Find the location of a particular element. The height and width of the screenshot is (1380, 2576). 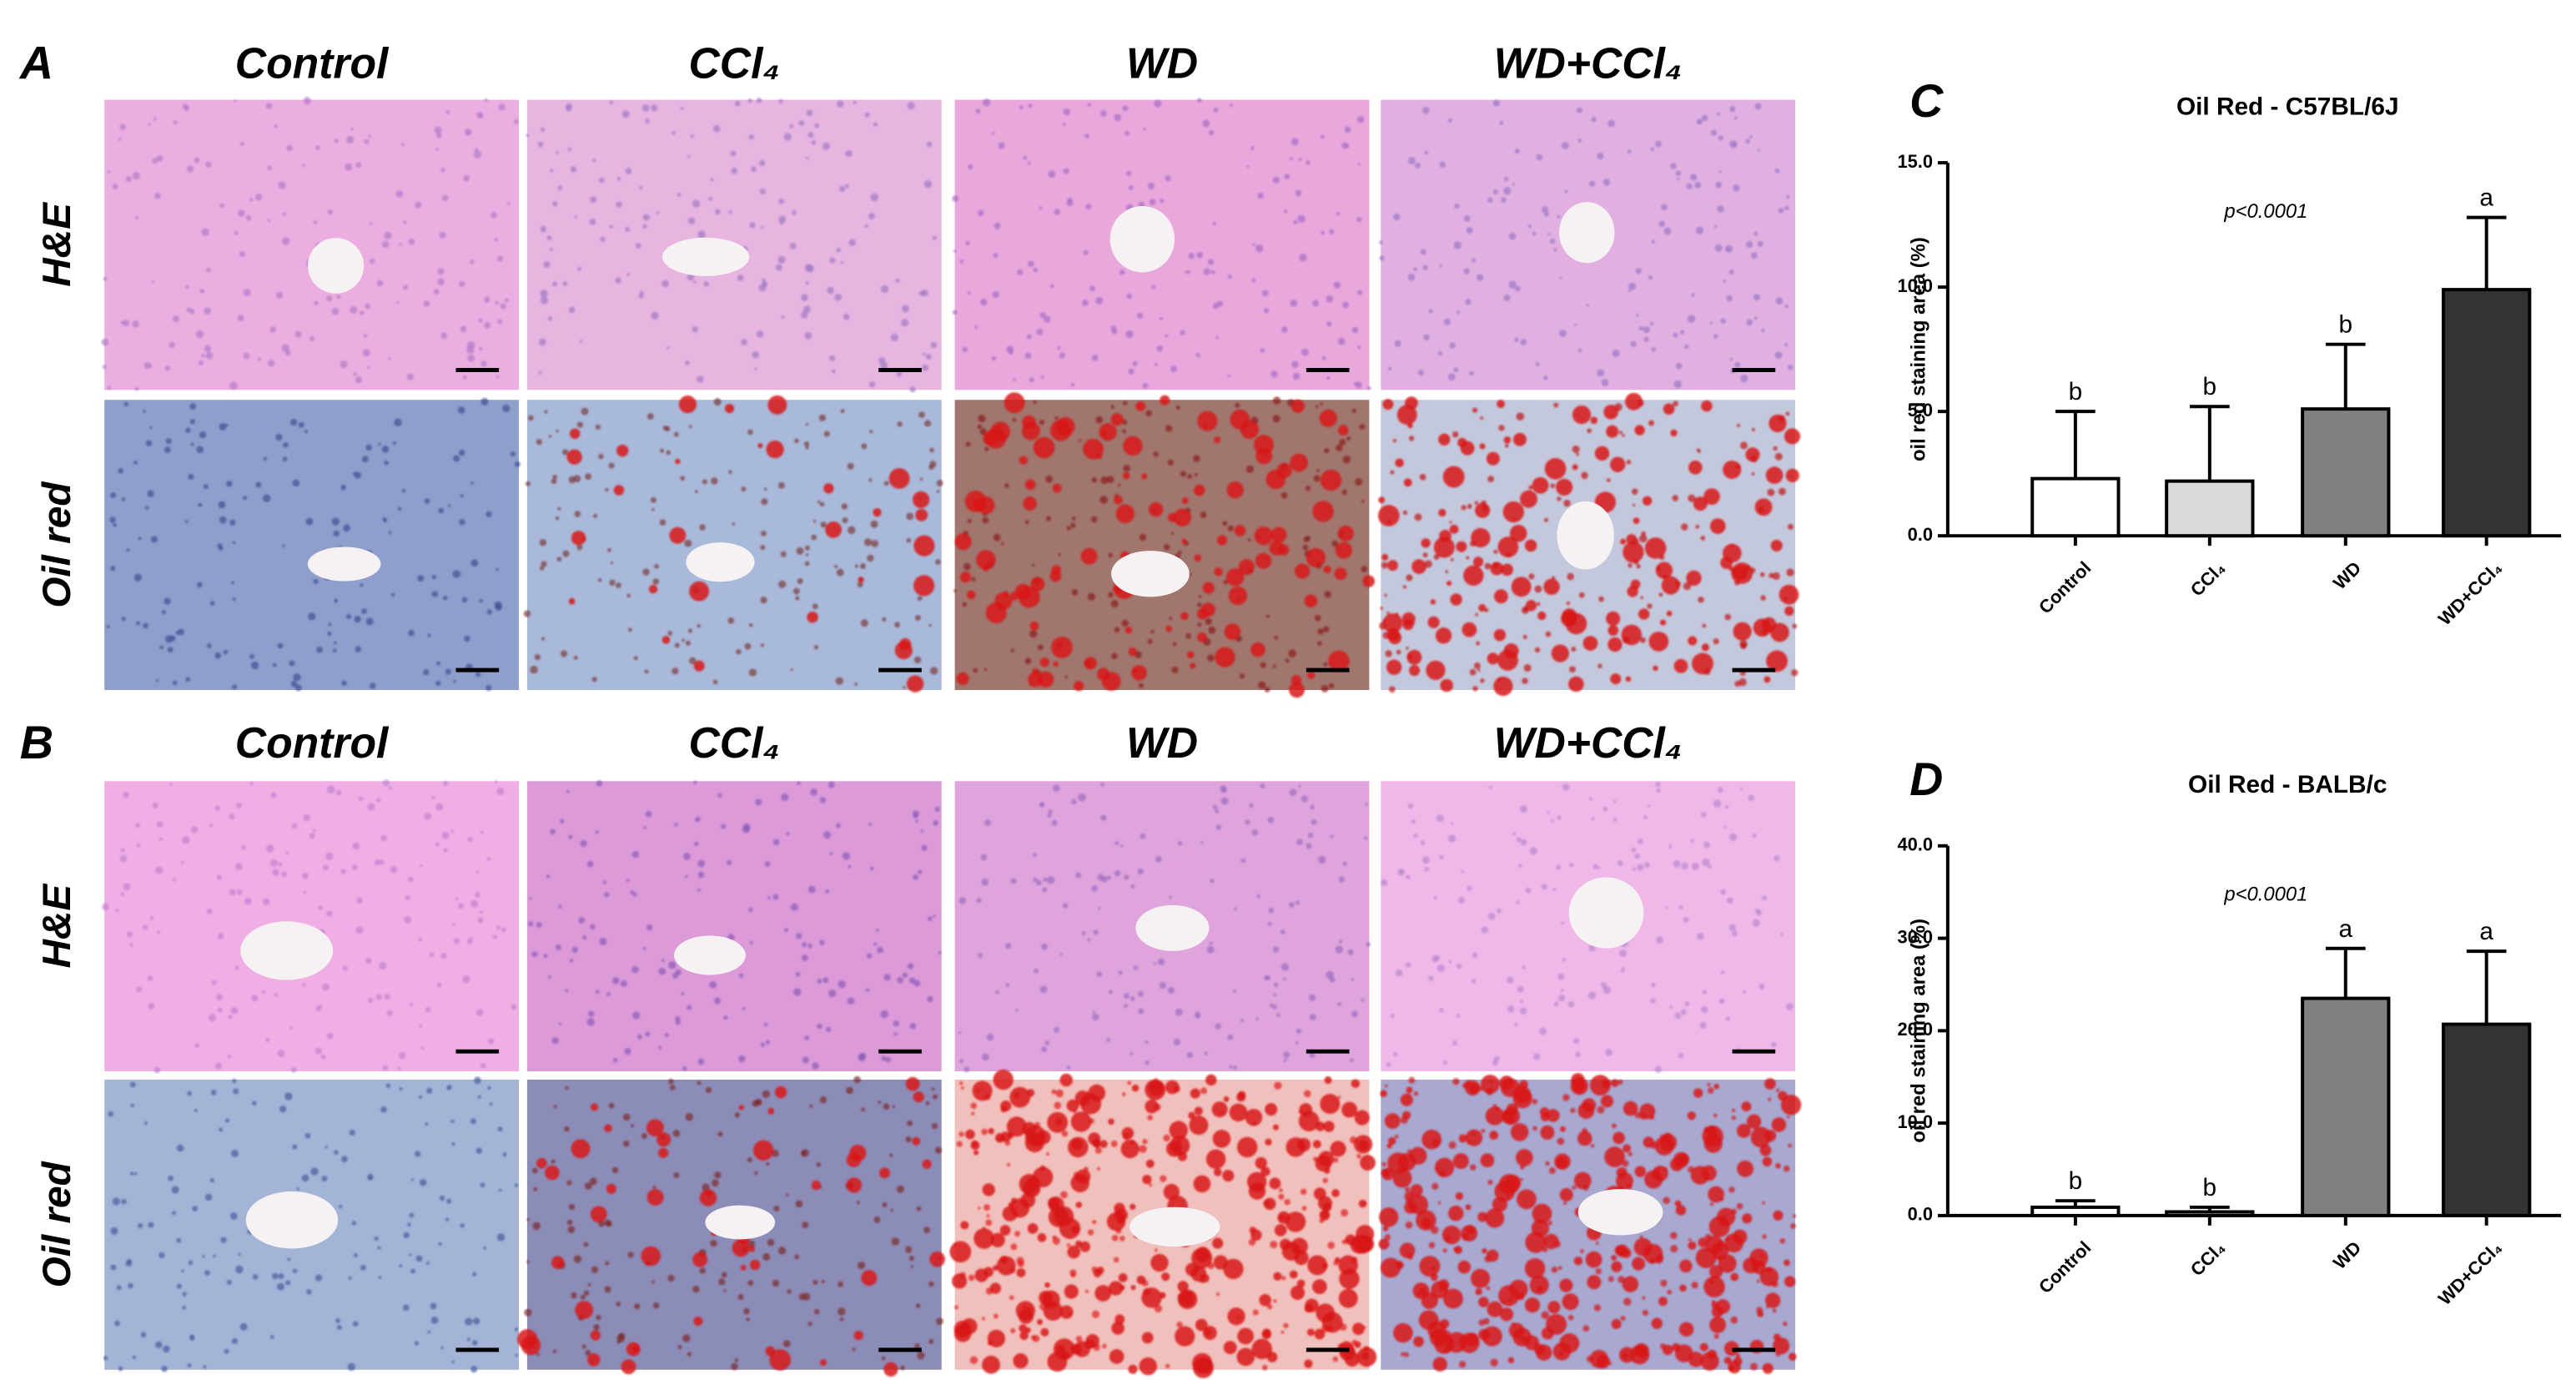

micrograph is located at coordinates (1588, 927).